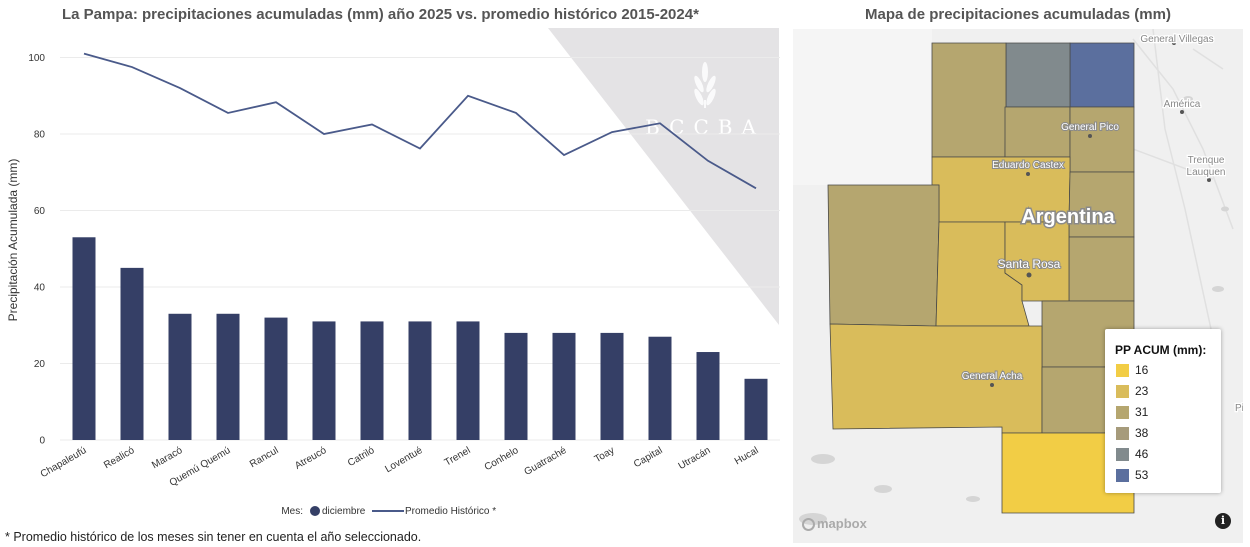  What do you see at coordinates (1163, 411) in the screenshot?
I see `map-legend: PP ACUM (mm): 16 23 31 38 46 53` at bounding box center [1163, 411].